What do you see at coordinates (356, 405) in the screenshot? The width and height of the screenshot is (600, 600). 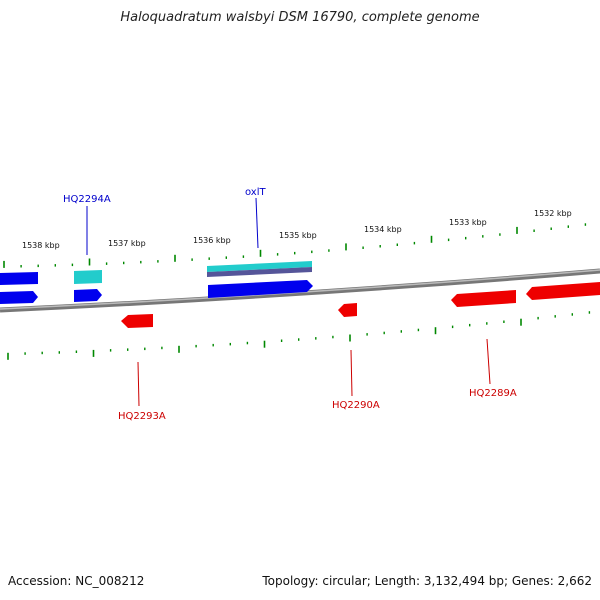 I see `gene-label-hq2290a: HQ2290A` at bounding box center [356, 405].